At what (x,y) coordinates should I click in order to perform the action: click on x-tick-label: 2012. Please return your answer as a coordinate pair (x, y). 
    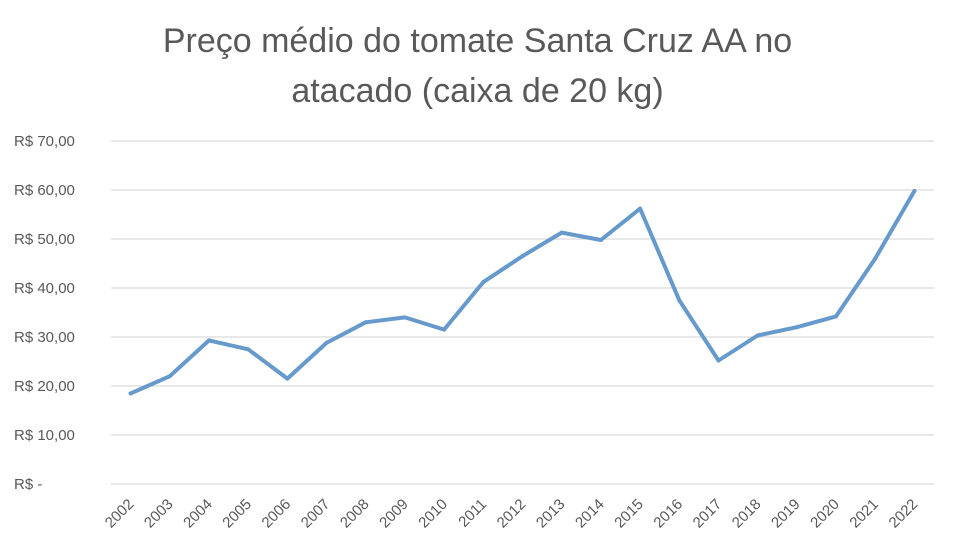
    Looking at the image, I should click on (512, 514).